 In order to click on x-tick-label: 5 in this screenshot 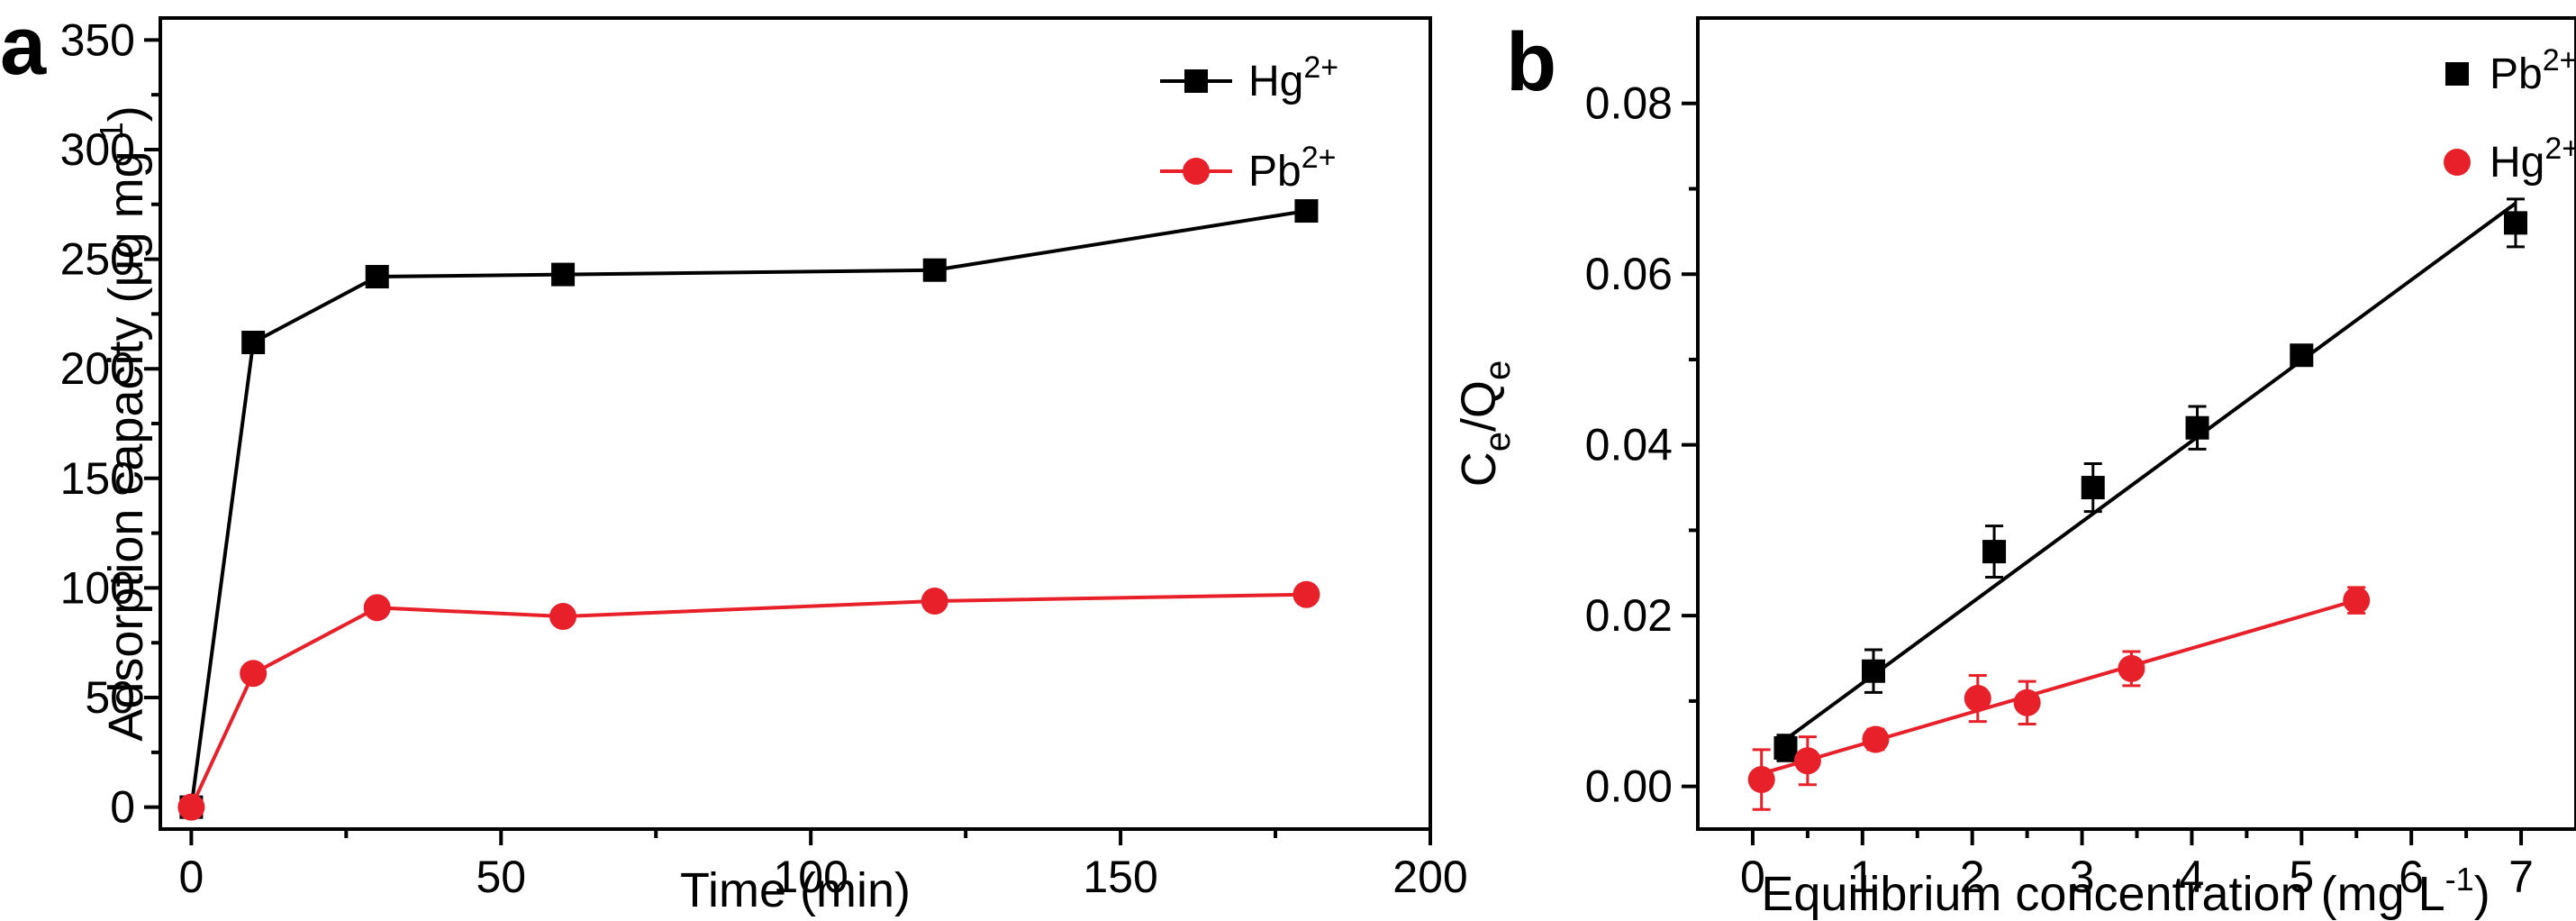, I will do `click(2301, 877)`.